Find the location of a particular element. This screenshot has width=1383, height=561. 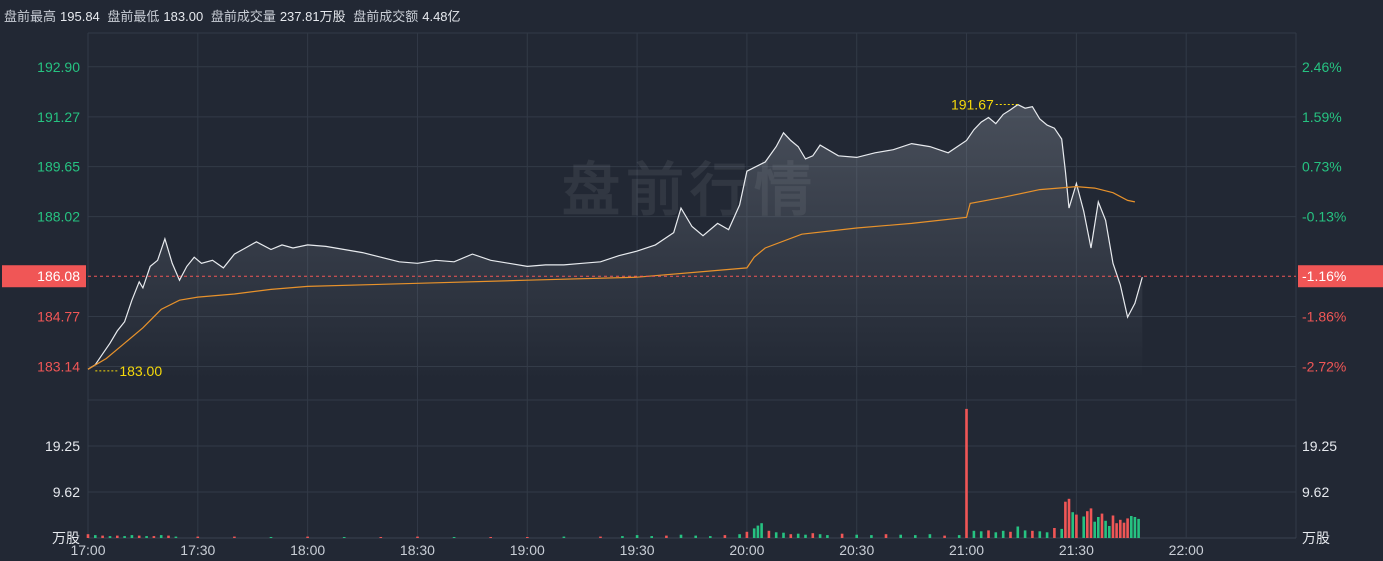

min-marker-label: 183.00 is located at coordinates (140, 371).